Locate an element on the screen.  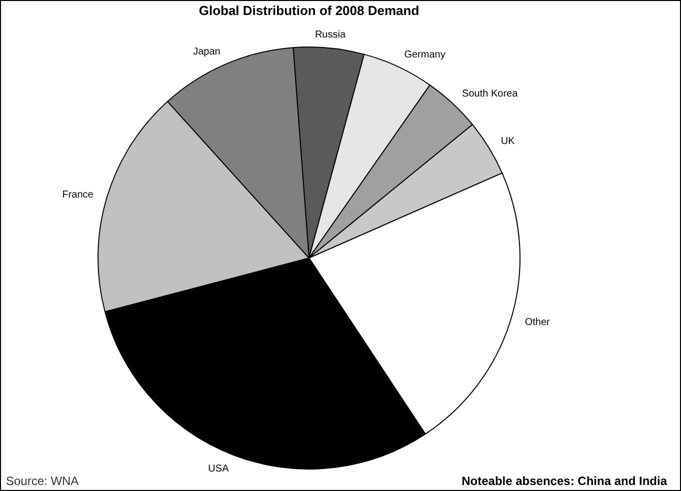
text: Noteable absences: China and India is located at coordinates (565, 481).